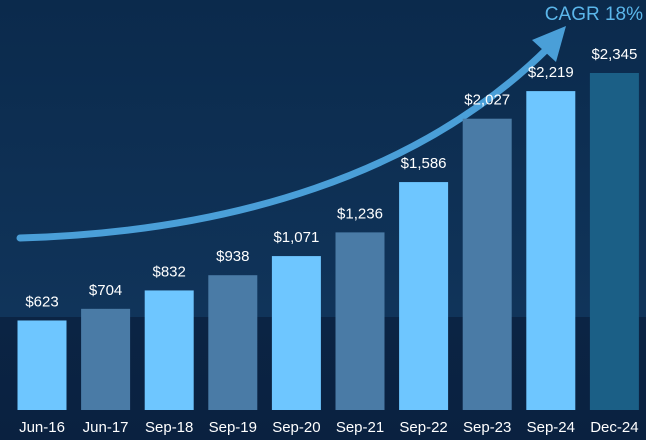 The image size is (646, 440). I want to click on value-label: $1,236, so click(360, 213).